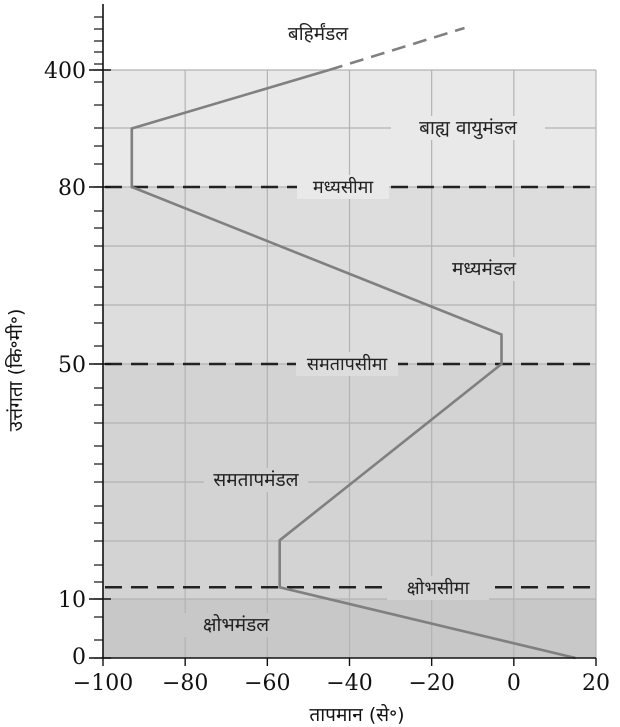  I want to click on x-tick-labels: −100 −80 −60 −40 −20 0 20, so click(341, 683).